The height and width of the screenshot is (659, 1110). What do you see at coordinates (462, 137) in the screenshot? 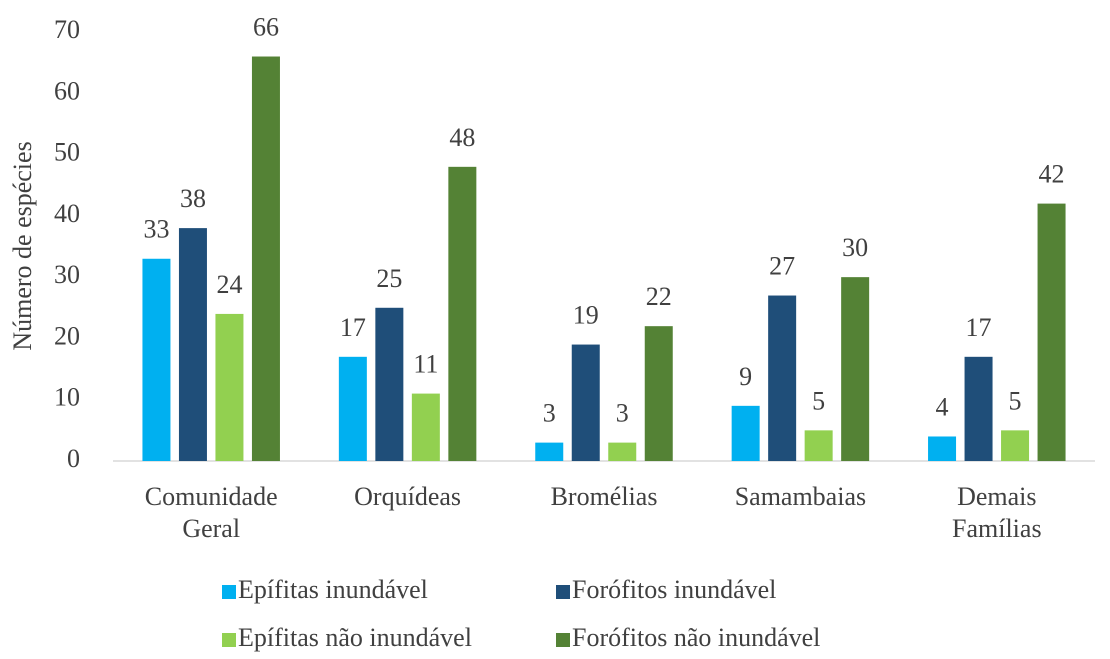
I see `data-label: 48` at bounding box center [462, 137].